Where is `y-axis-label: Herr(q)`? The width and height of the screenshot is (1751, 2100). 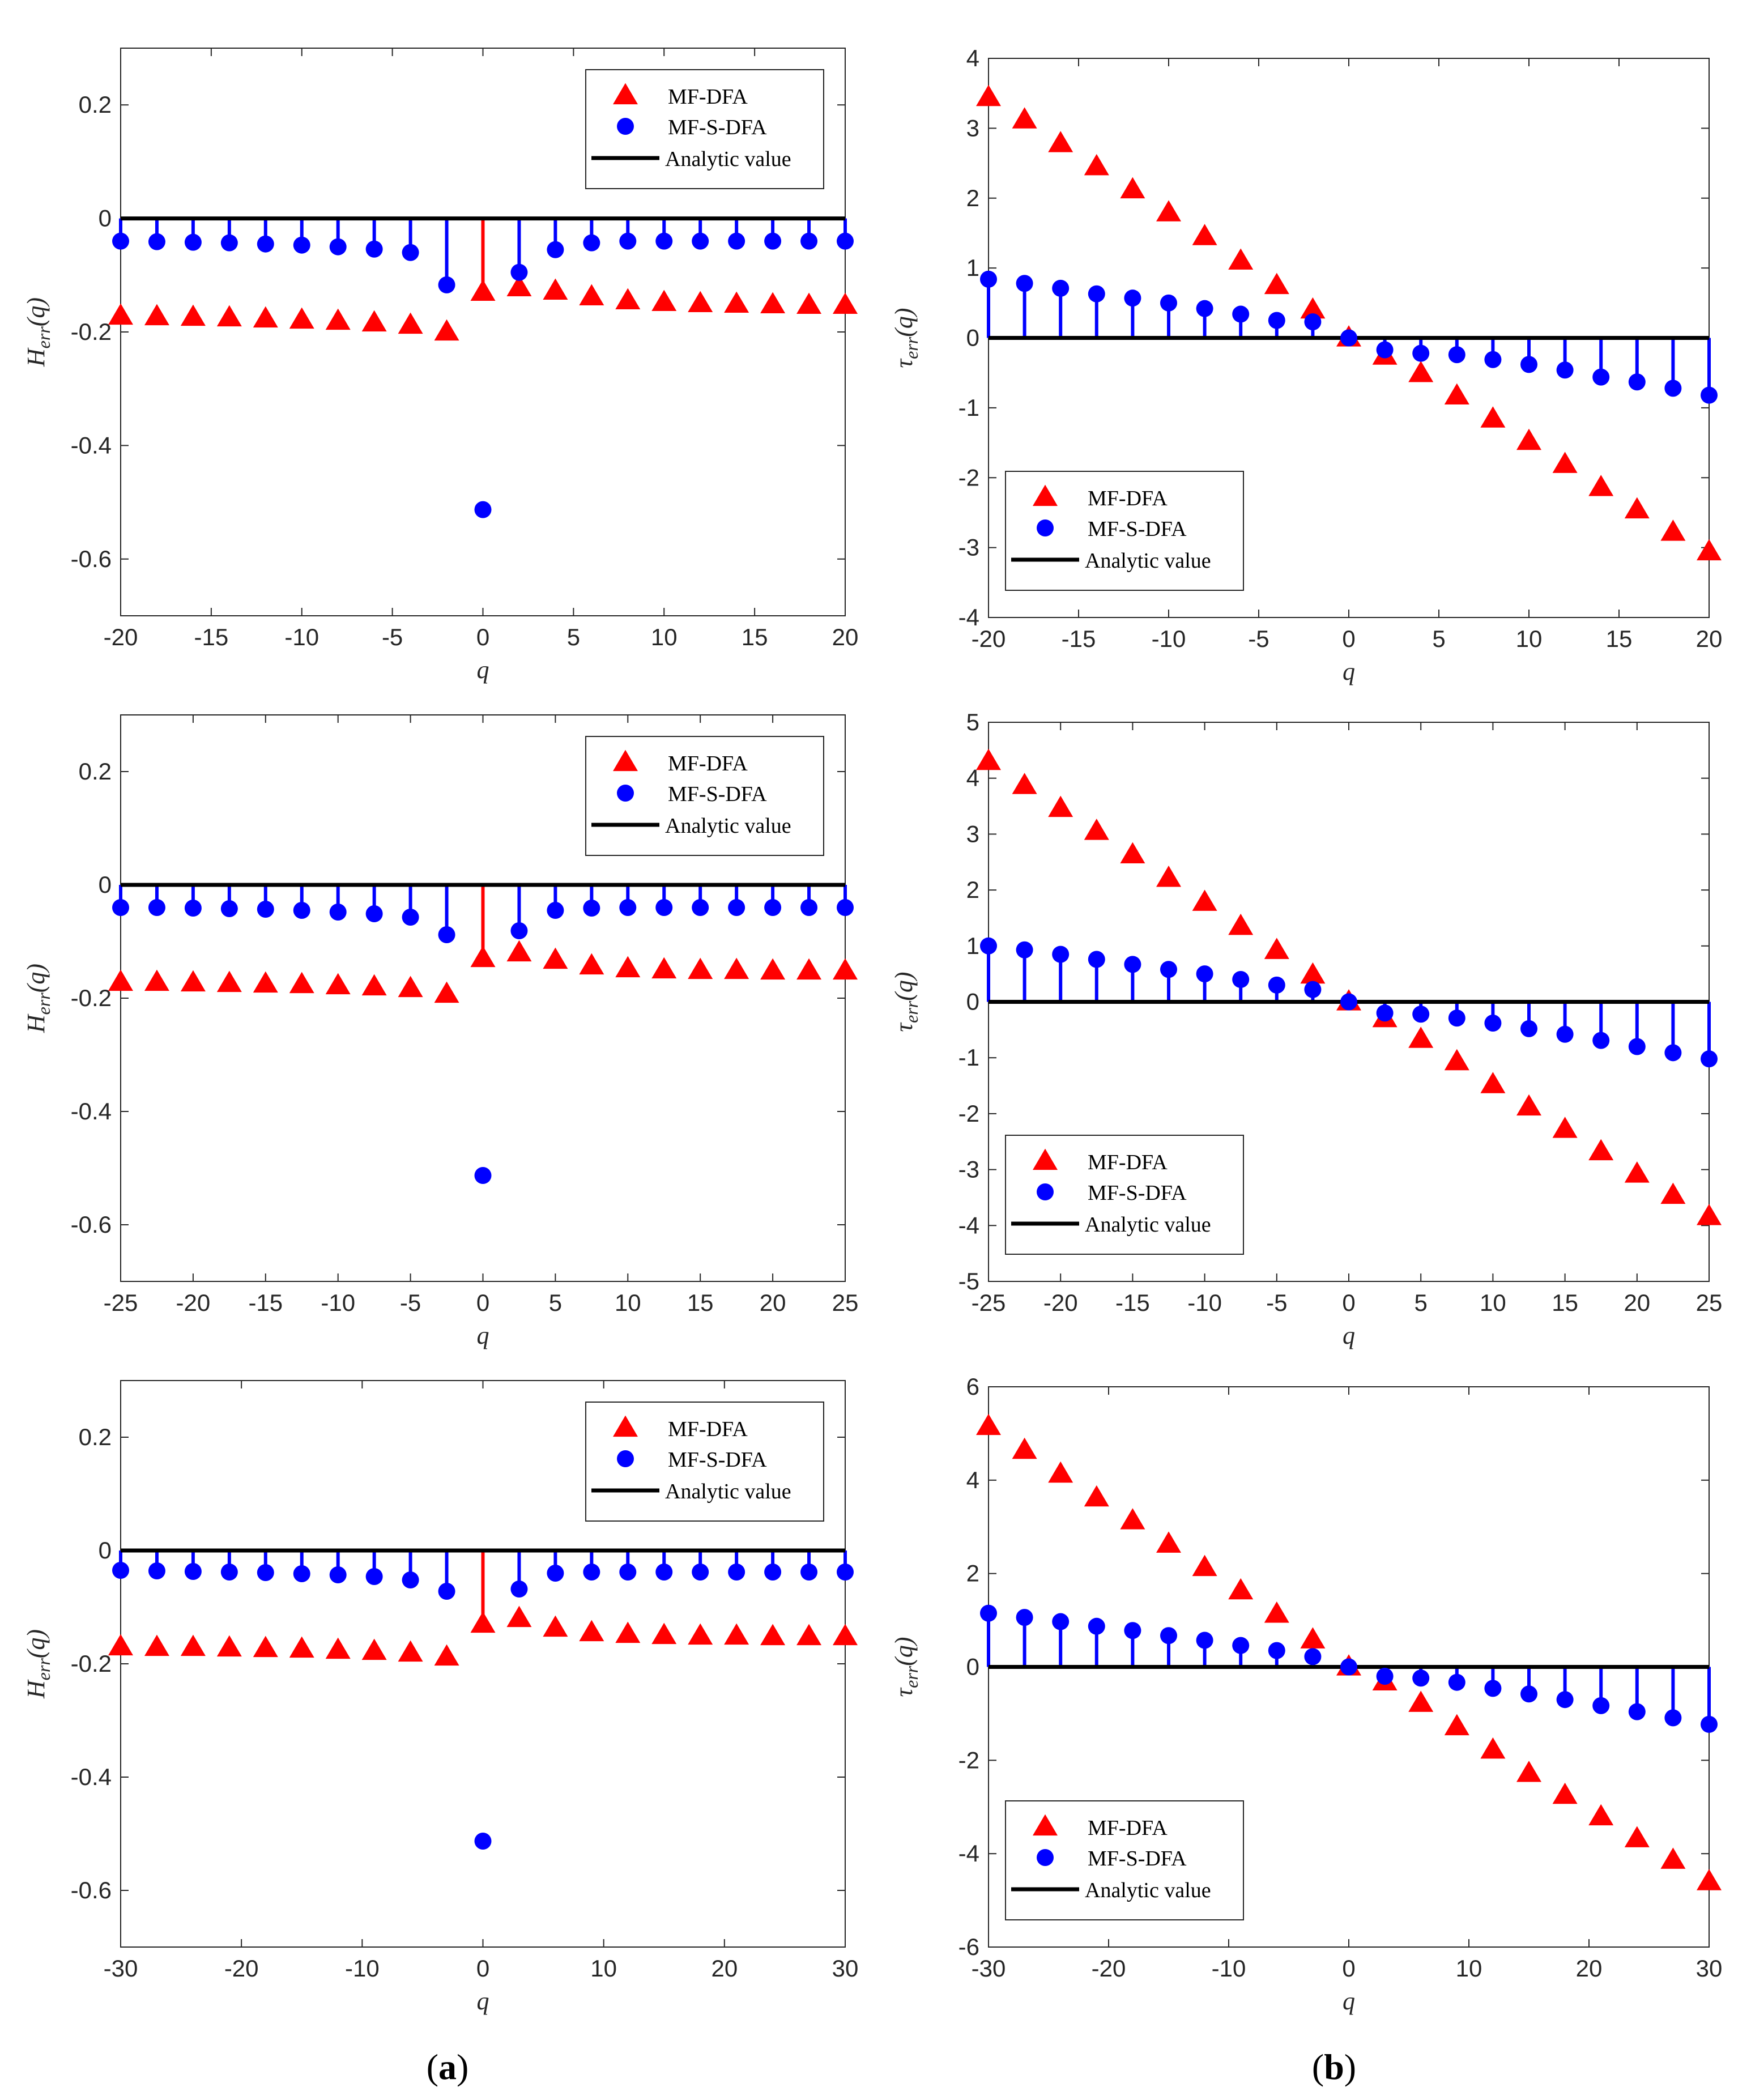 y-axis-label: Herr(q) is located at coordinates (38, 332).